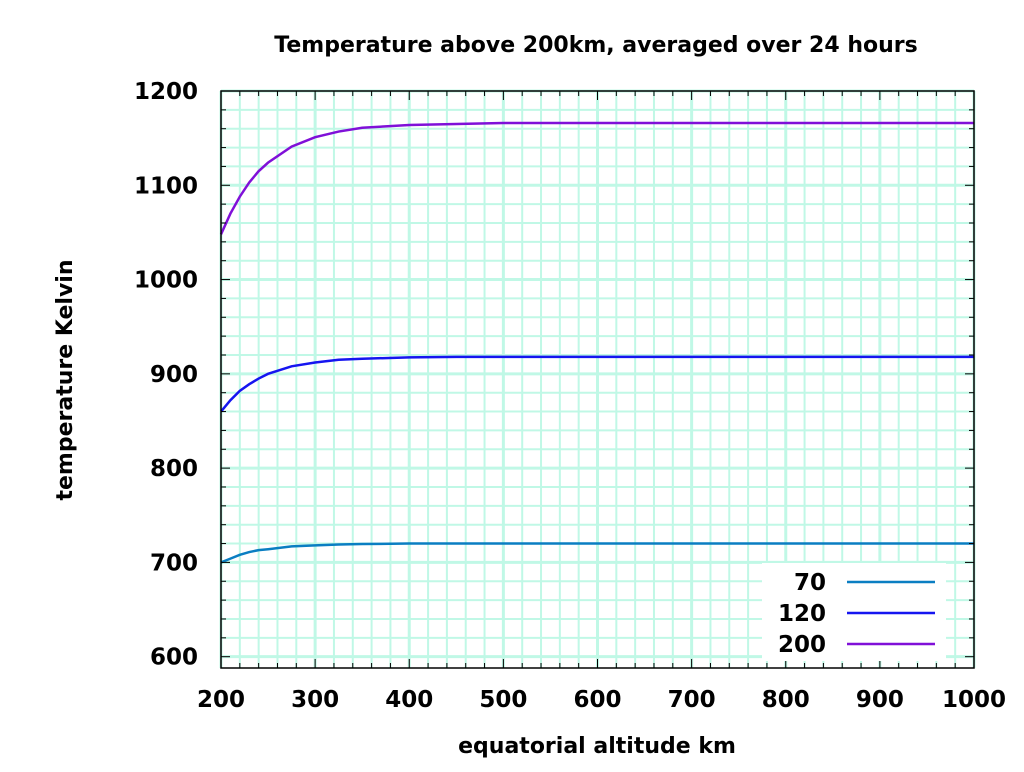 The width and height of the screenshot is (1024, 772). What do you see at coordinates (166, 92) in the screenshot?
I see `y-tick-label: 1200` at bounding box center [166, 92].